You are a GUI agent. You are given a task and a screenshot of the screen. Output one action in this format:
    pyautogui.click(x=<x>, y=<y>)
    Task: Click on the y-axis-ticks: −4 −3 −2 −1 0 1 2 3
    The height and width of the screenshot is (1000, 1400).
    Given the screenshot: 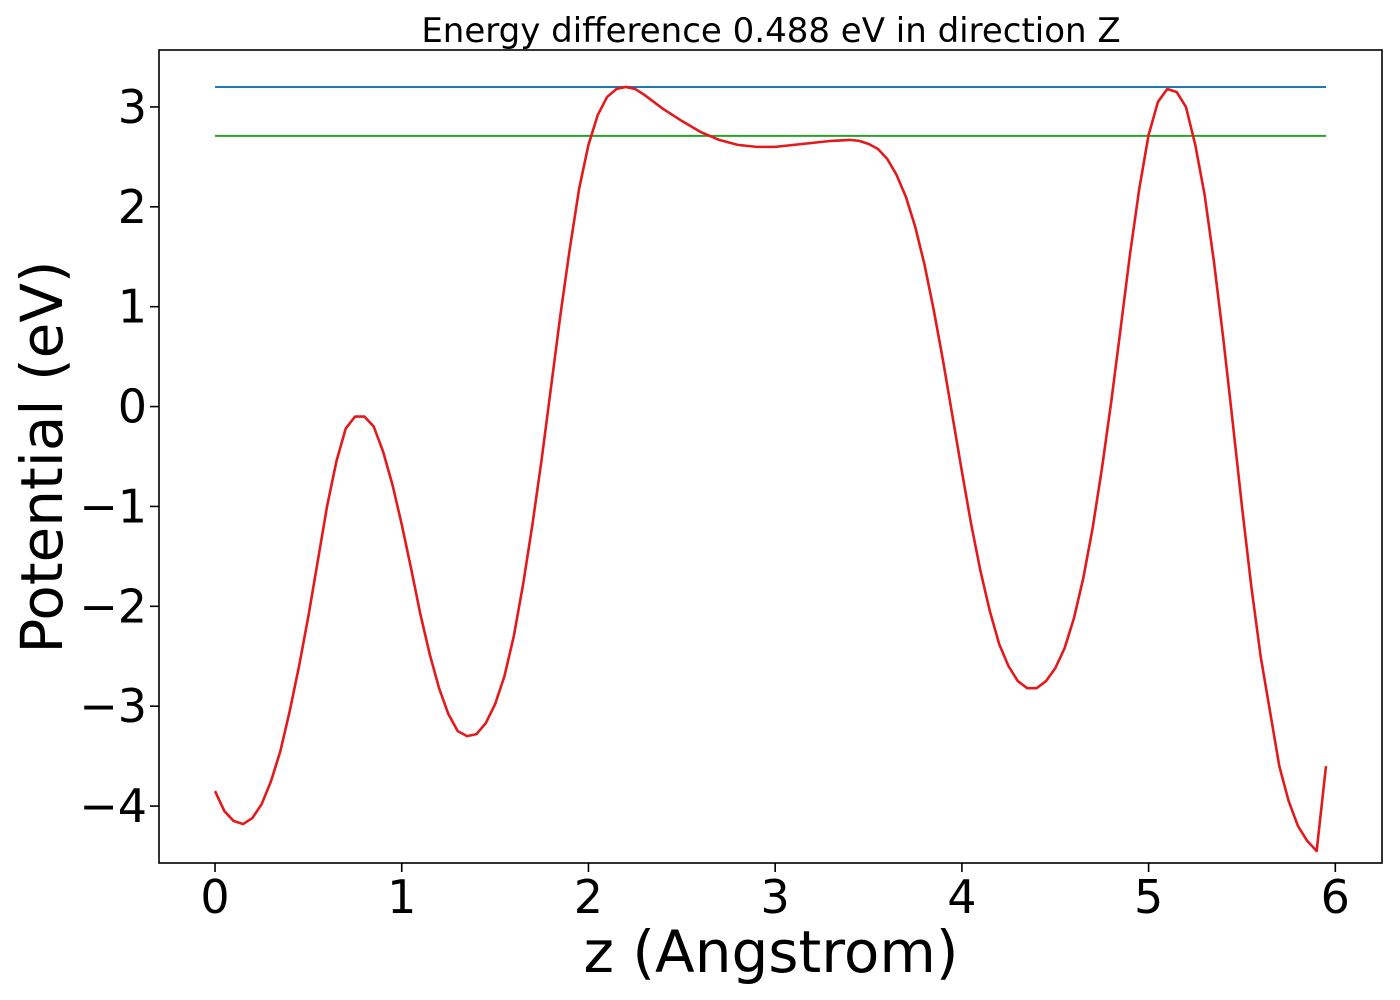 What is the action you would take?
    pyautogui.click(x=119, y=456)
    